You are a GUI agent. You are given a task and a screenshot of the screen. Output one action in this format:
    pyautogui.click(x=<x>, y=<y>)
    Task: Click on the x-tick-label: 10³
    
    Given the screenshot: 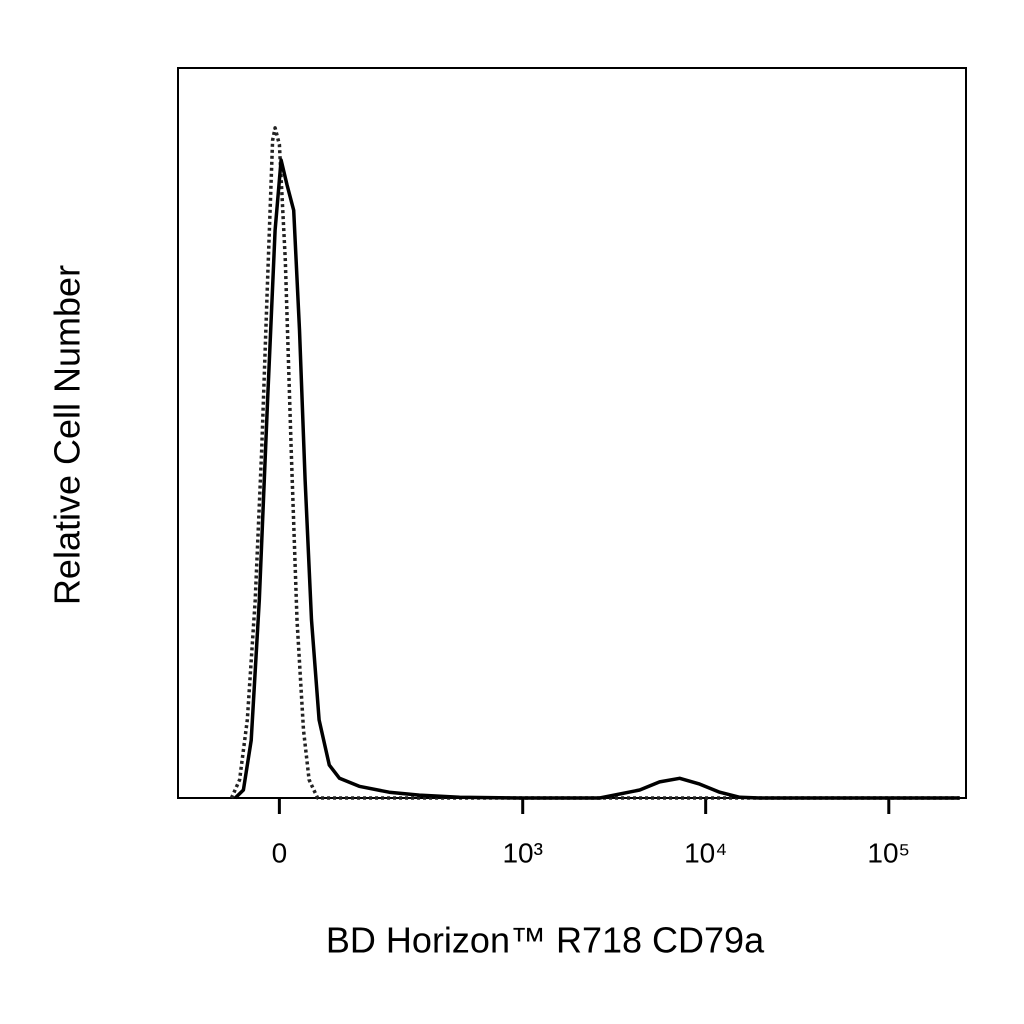 What is the action you would take?
    pyautogui.click(x=522, y=852)
    